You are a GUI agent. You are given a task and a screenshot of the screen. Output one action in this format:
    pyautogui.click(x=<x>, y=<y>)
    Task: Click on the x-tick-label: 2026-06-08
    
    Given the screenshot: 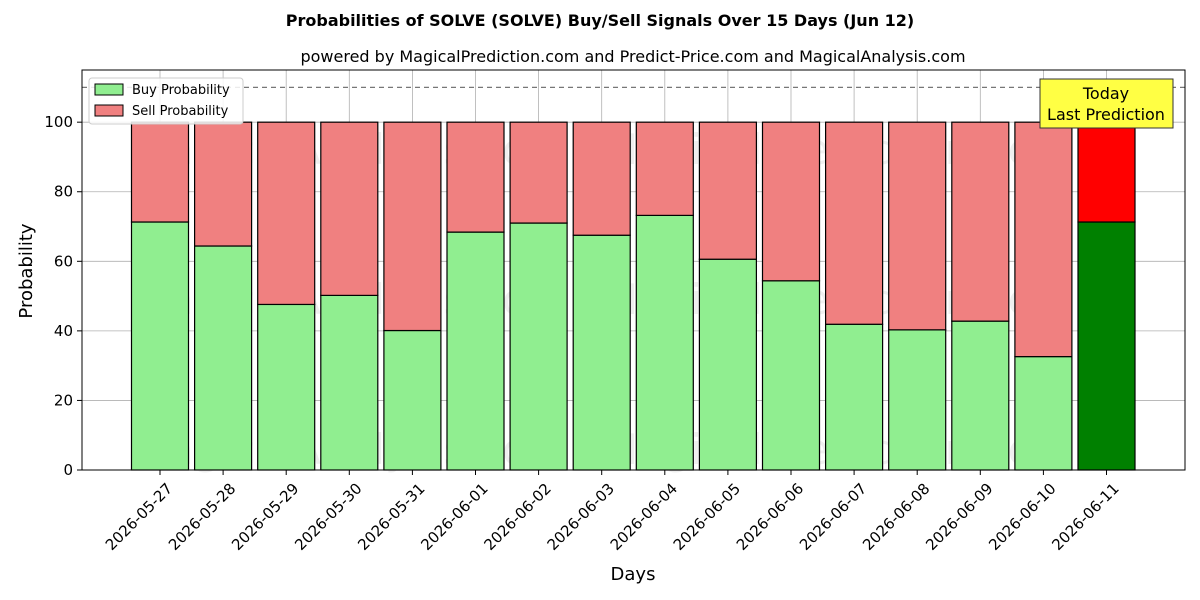 What is the action you would take?
    pyautogui.click(x=896, y=517)
    